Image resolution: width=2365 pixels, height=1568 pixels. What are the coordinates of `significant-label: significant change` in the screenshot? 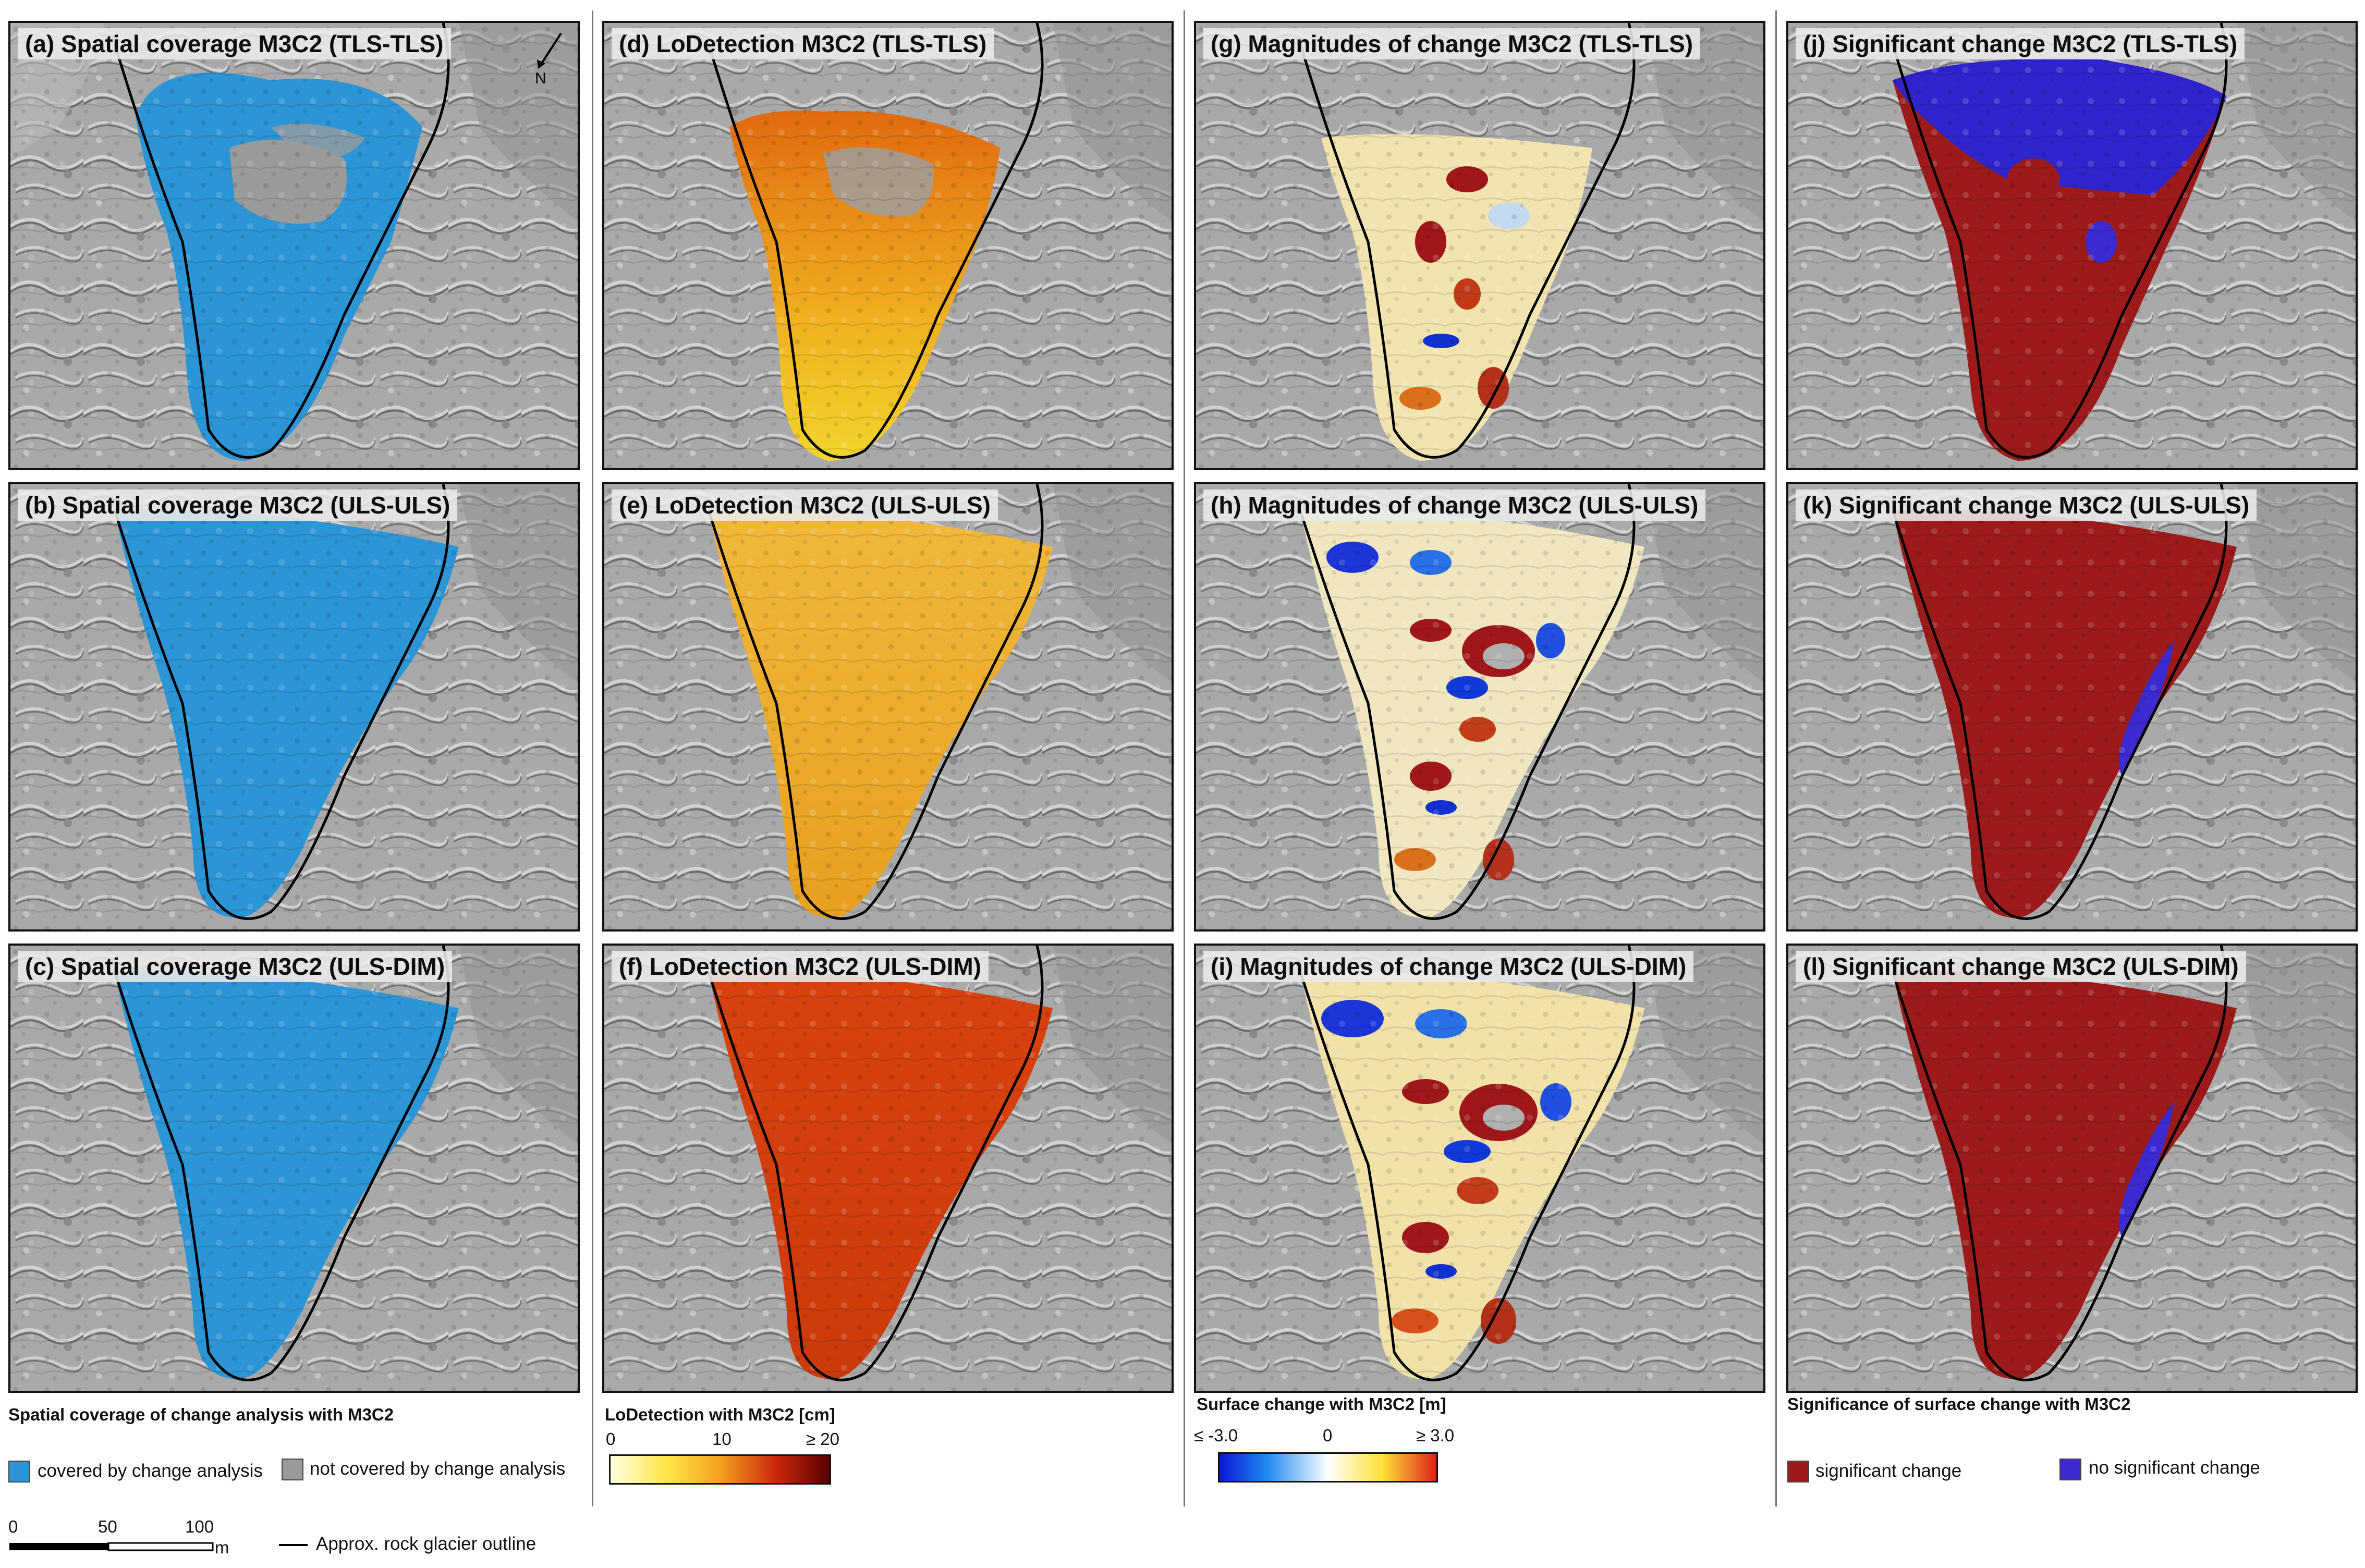 It's located at (1889, 1471).